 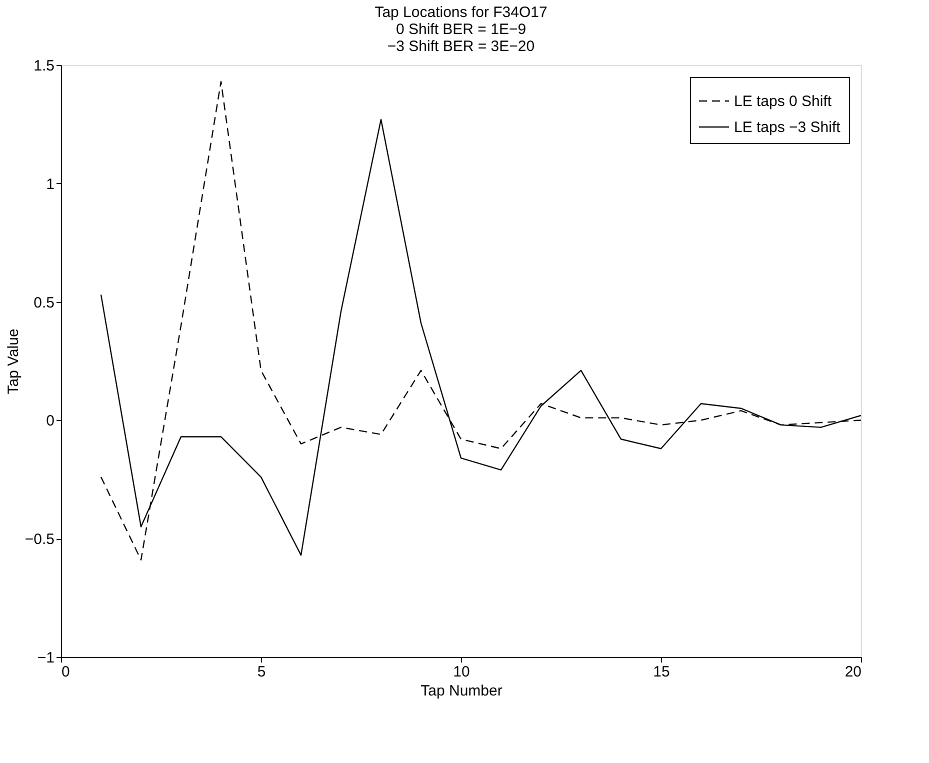 I want to click on legend-label: LE taps 0 Shift, so click(x=783, y=101).